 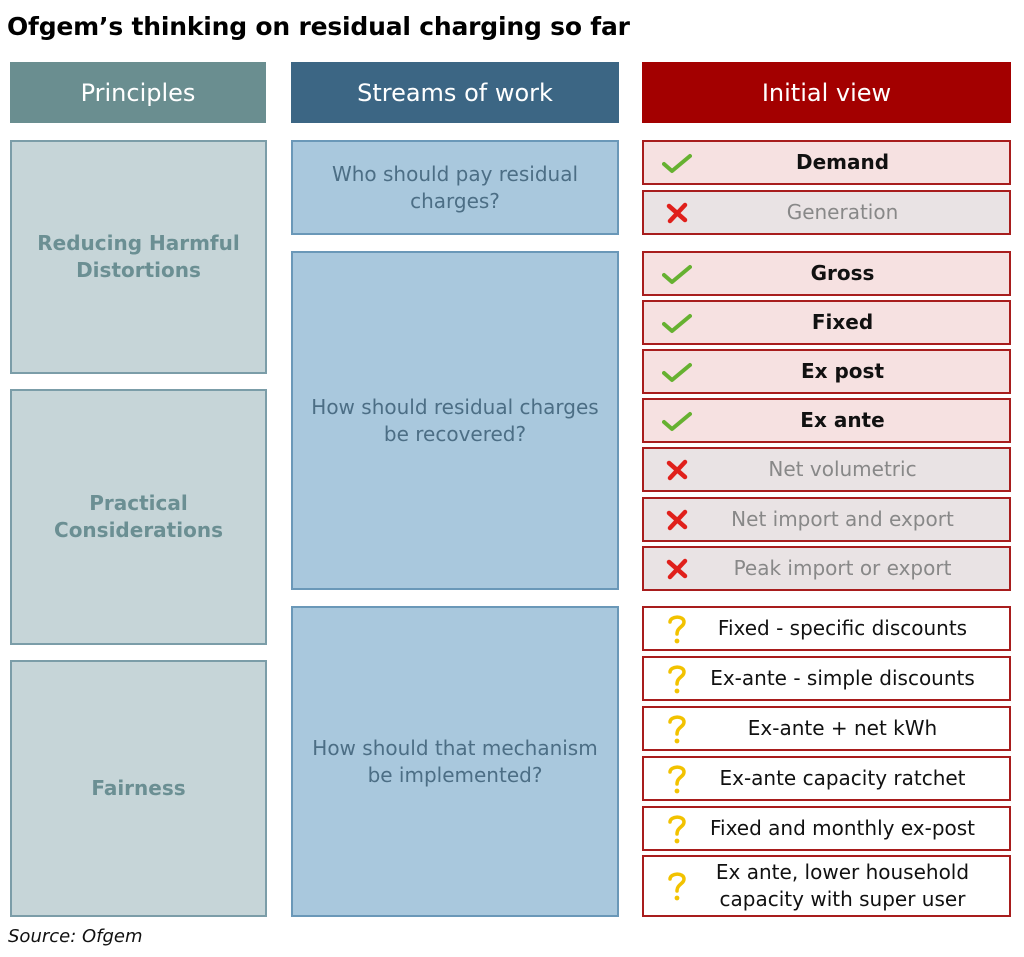 What do you see at coordinates (842, 519) in the screenshot?
I see `initial-view-label: Net import and export` at bounding box center [842, 519].